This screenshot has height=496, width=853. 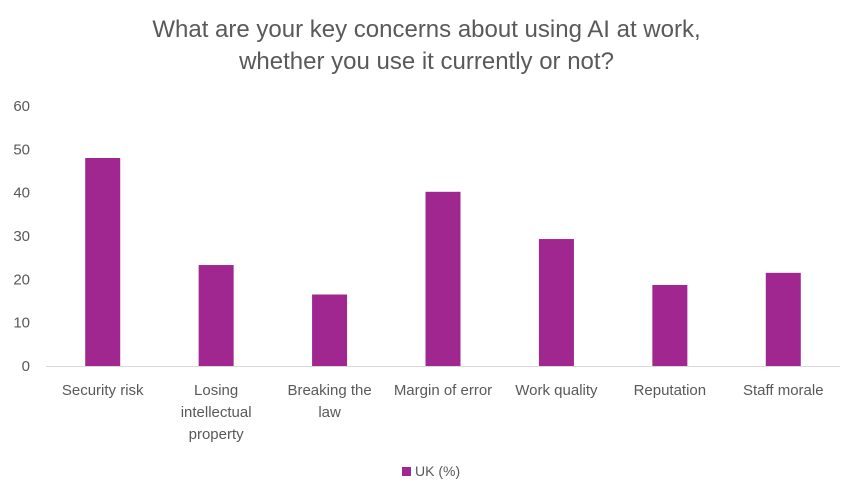 What do you see at coordinates (21, 236) in the screenshot?
I see `y-tick-label: 30` at bounding box center [21, 236].